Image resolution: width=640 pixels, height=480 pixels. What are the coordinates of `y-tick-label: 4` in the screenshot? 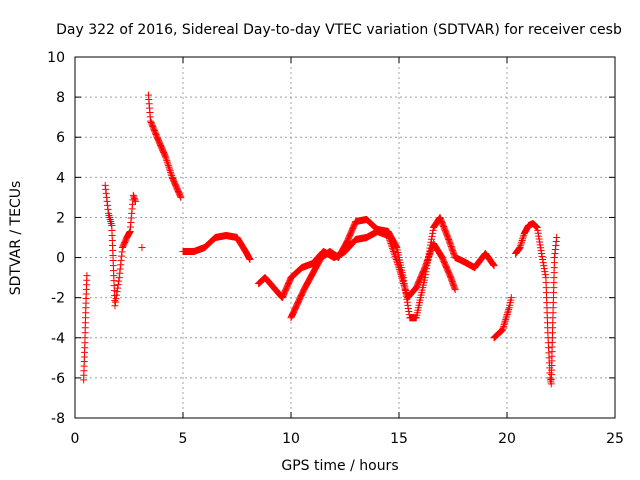 It's located at (60, 178).